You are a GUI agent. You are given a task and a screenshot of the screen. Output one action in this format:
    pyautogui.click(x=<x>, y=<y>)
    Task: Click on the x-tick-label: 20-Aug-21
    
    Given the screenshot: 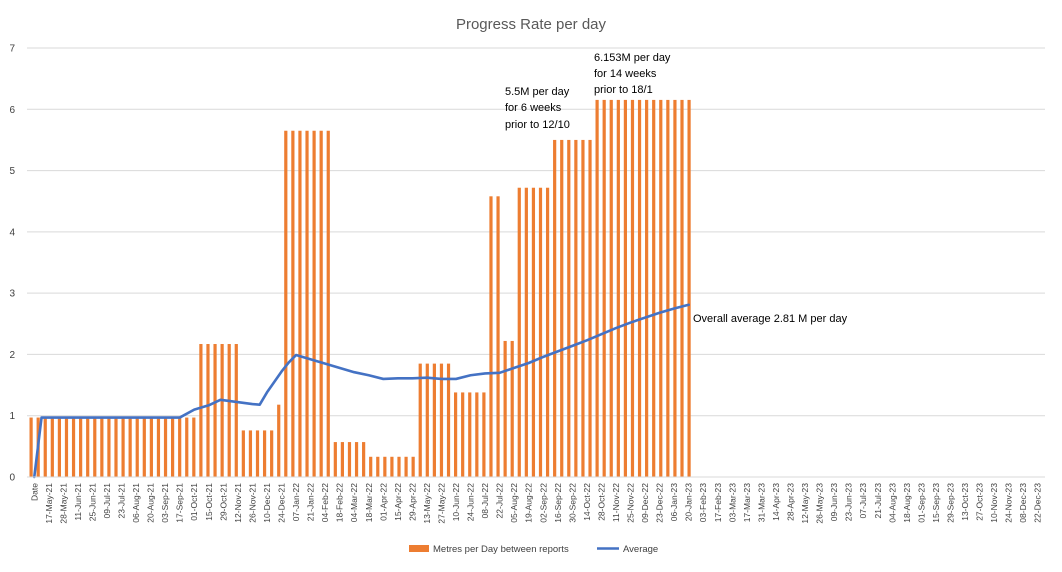 What is the action you would take?
    pyautogui.click(x=151, y=503)
    